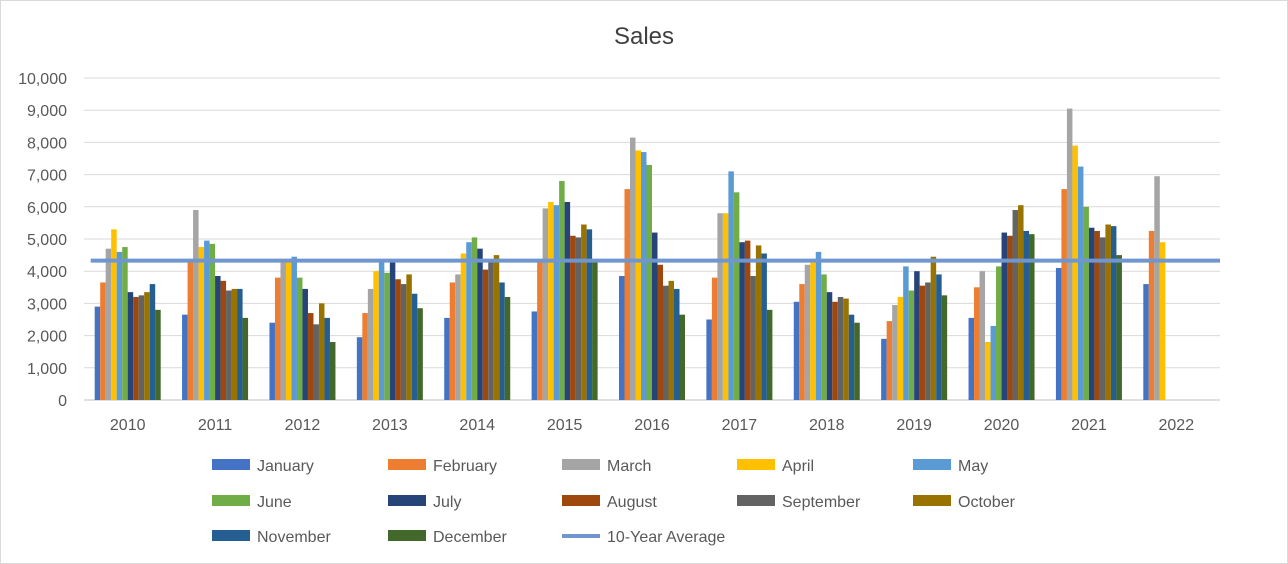  I want to click on legend-item-july: July, so click(424, 502).